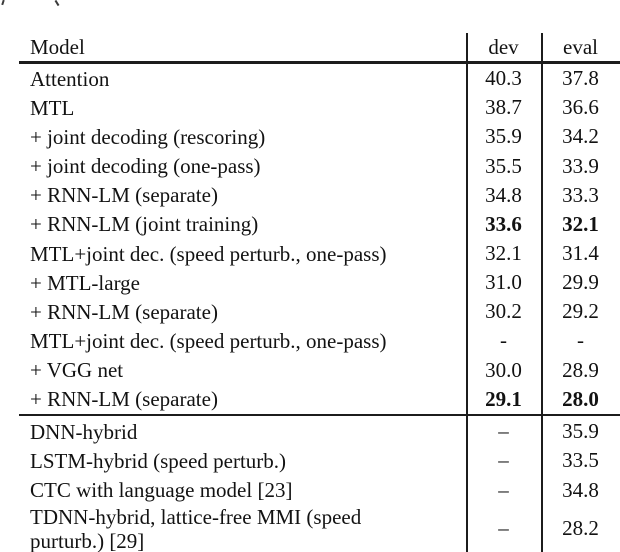 This screenshot has width=620, height=552. What do you see at coordinates (503, 340) in the screenshot?
I see `dev-value-cell: -` at bounding box center [503, 340].